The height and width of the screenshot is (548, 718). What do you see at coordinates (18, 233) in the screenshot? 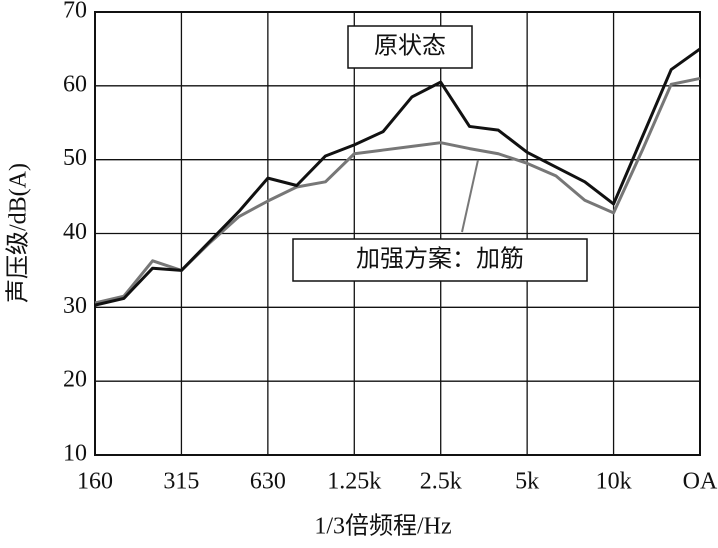
I see `y-axis-label: 声压级/dB(A)` at bounding box center [18, 233].